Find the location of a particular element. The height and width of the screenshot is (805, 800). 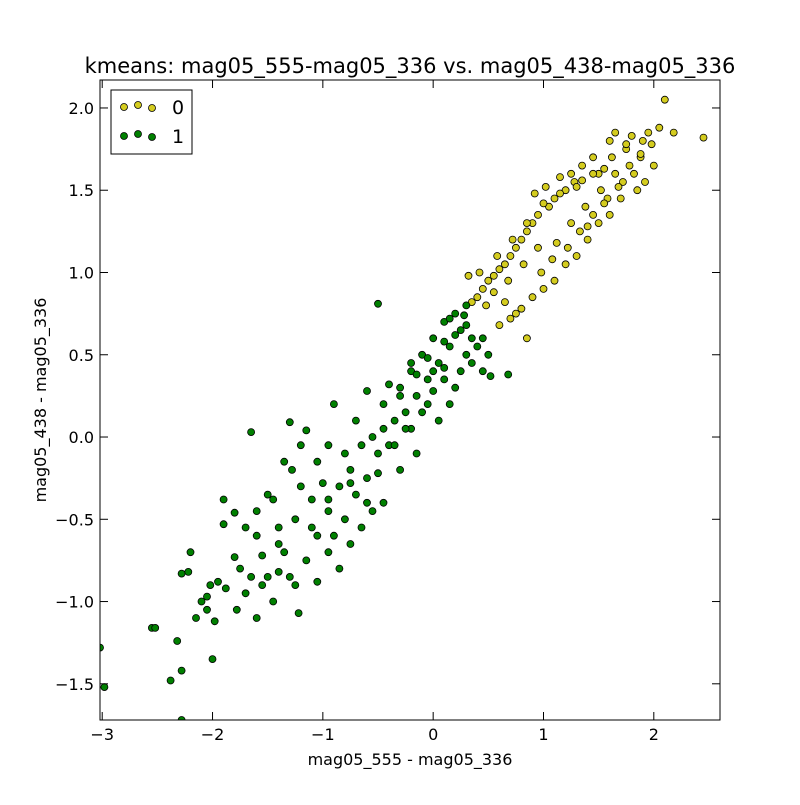

x-tick-label: 2 is located at coordinates (654, 734).